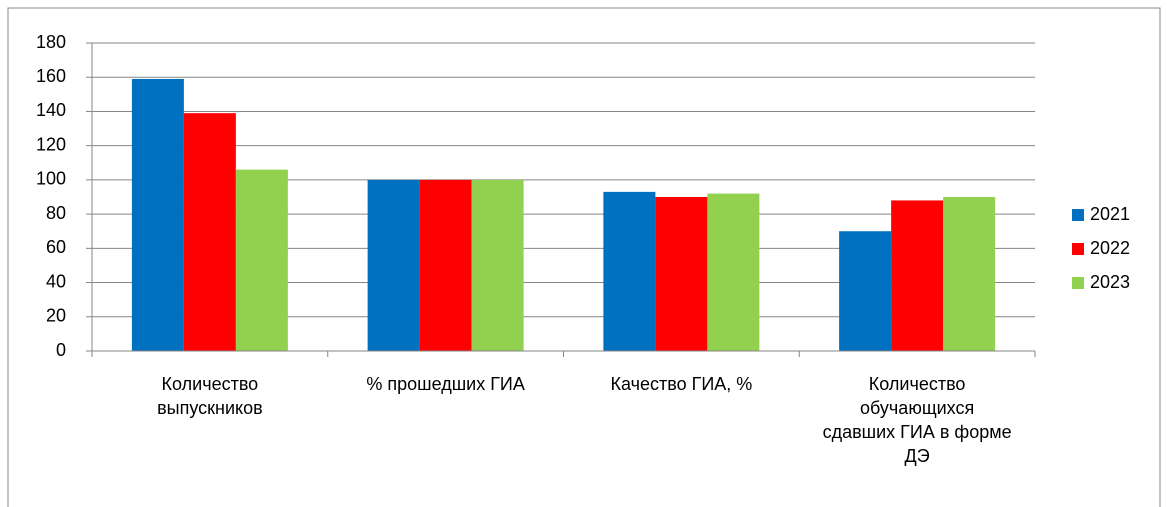 The width and height of the screenshot is (1167, 507). What do you see at coordinates (210, 396) in the screenshot?
I see `x-tick-label: Количество выпускников` at bounding box center [210, 396].